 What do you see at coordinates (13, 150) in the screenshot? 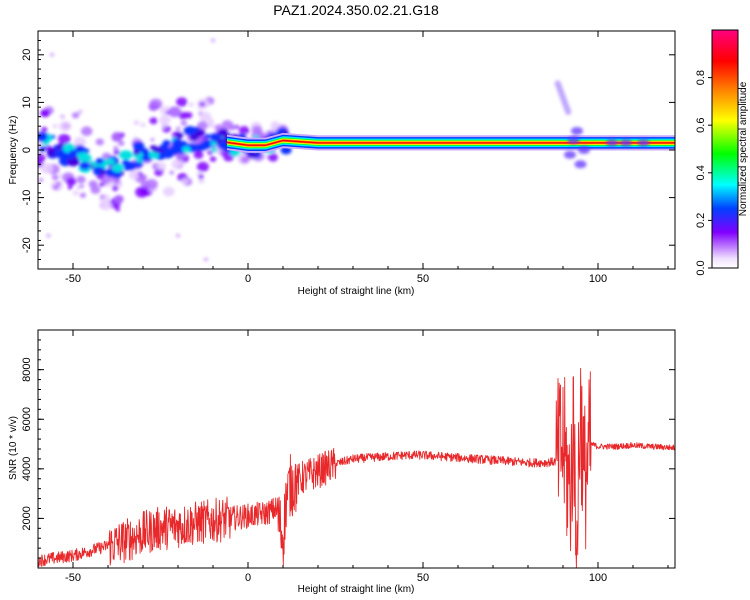
I see `spectrogram-y-label: Frequency (Hz)` at bounding box center [13, 150].